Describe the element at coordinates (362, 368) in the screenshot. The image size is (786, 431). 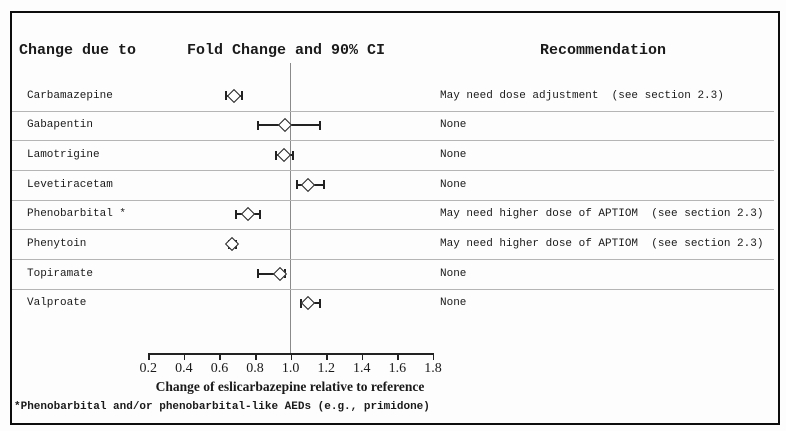
I see `x-axis-tick-label: 1.4` at that location.